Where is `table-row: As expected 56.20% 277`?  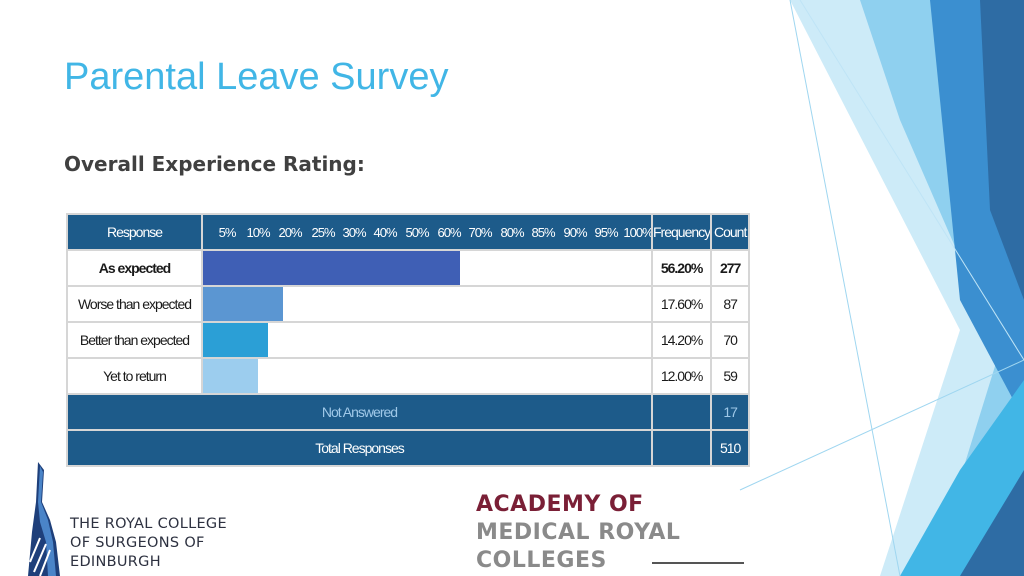
table-row: As expected 56.20% 277 is located at coordinates (408, 268).